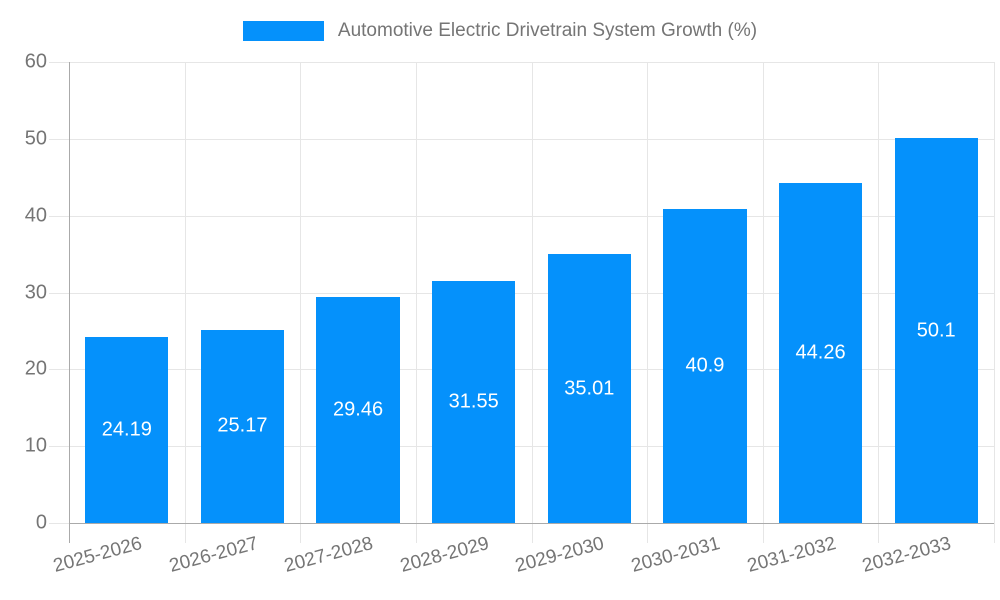 Image resolution: width=1000 pixels, height=600 pixels. I want to click on legend-swatch, so click(283, 31).